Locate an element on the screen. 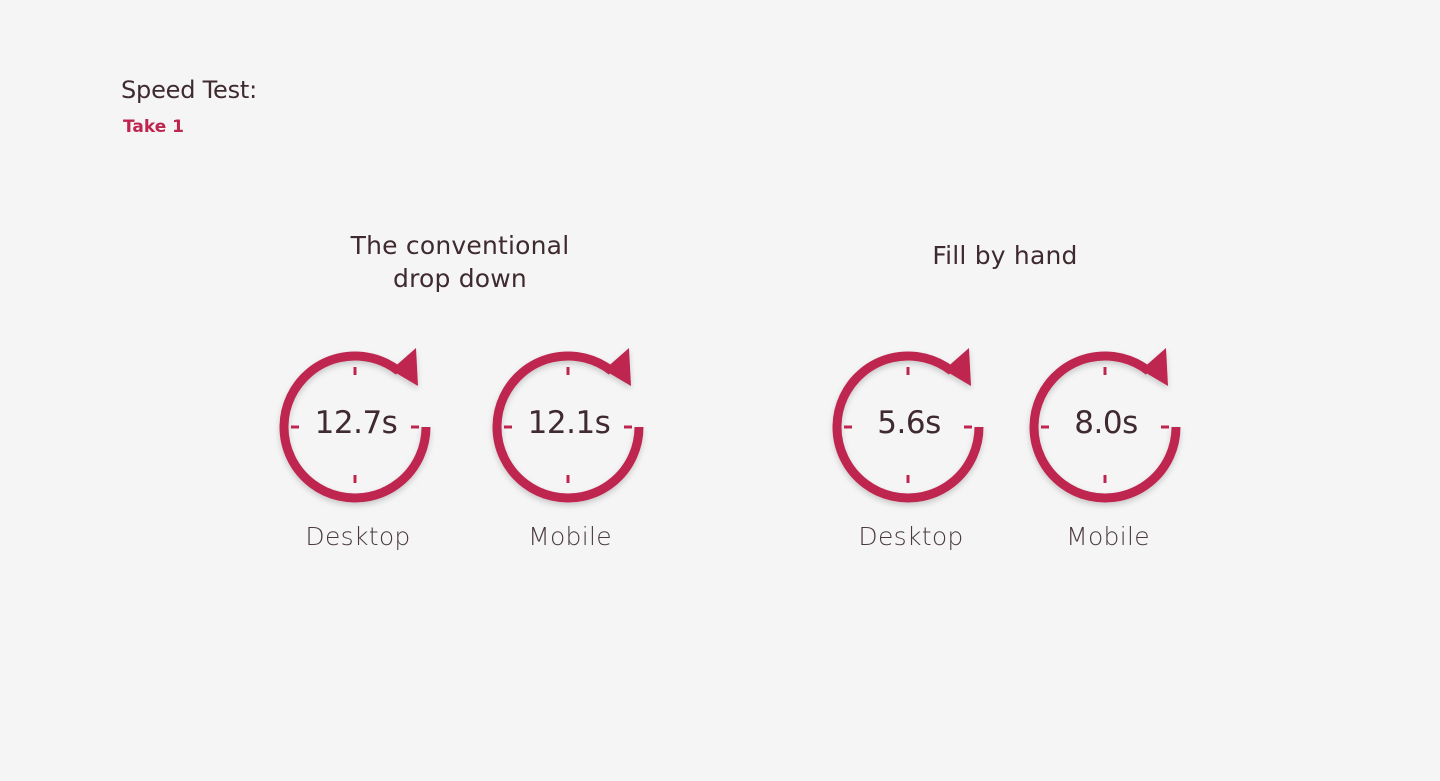 The height and width of the screenshot is (781, 1440). timer-desktop: 5.6s is located at coordinates (909, 431).